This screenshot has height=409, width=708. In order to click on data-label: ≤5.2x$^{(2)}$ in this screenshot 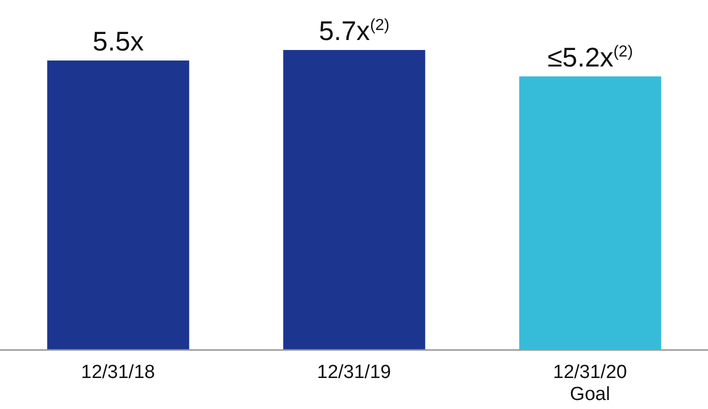, I will do `click(590, 57)`.